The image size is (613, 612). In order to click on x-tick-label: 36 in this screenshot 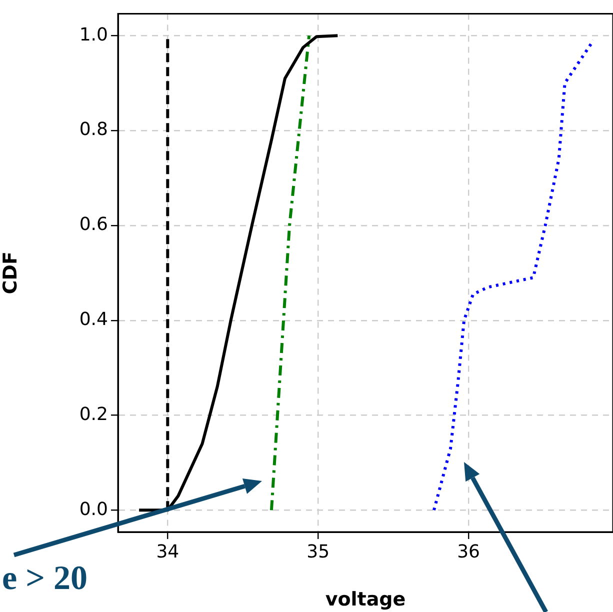, I will do `click(468, 551)`.